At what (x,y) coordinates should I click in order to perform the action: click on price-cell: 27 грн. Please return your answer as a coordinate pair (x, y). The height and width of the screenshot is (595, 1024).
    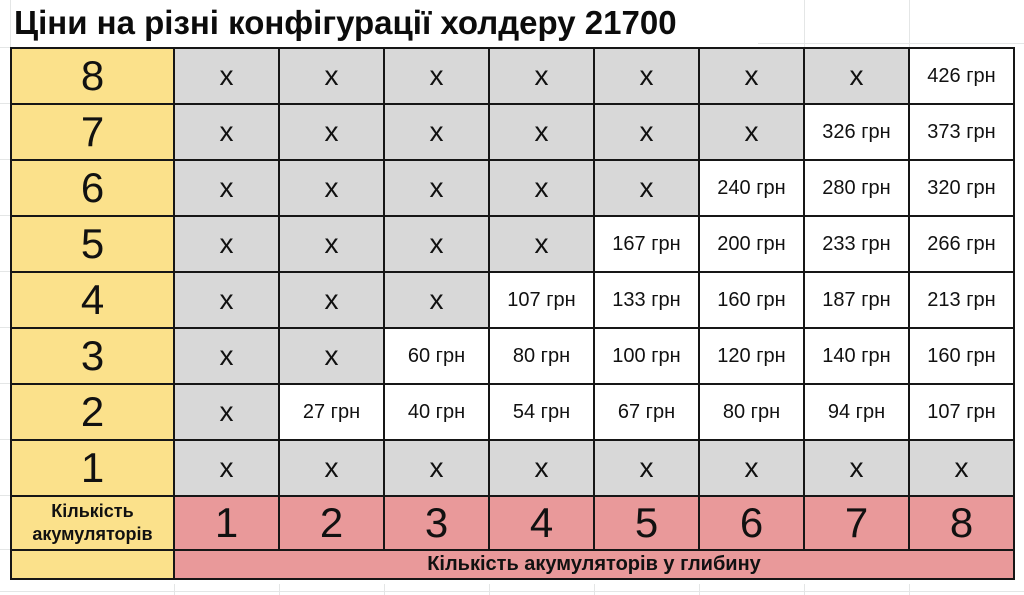
    Looking at the image, I should click on (331, 412).